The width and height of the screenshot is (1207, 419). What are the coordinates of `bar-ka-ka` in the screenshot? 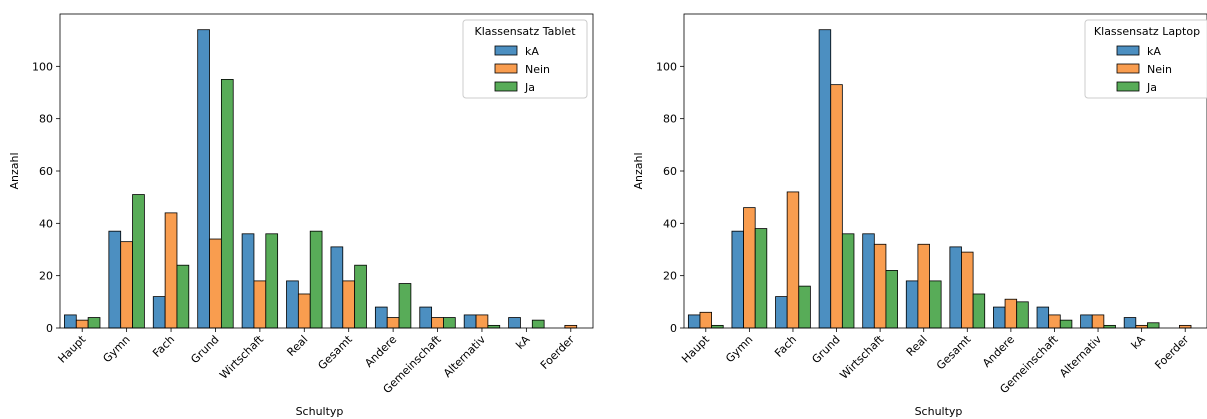 It's located at (1130, 323).